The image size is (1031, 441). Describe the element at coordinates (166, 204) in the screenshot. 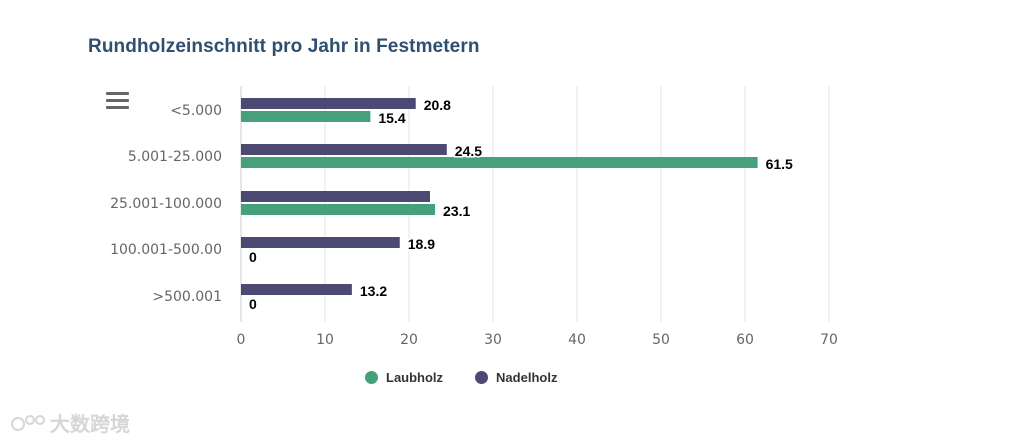

I see `category-label: 25.001-100.000` at that location.